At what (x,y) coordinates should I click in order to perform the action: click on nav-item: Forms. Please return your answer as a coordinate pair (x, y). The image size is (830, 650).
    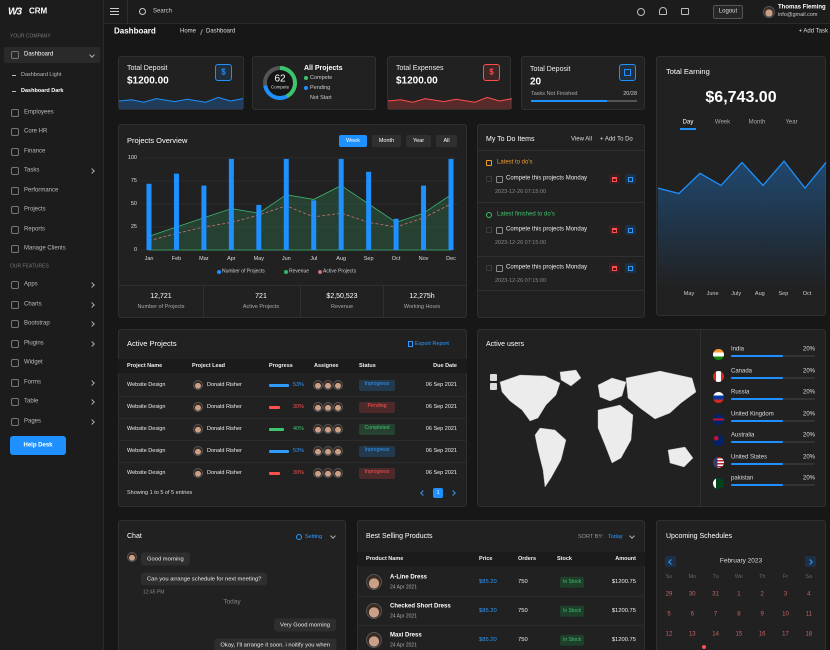
    Looking at the image, I should click on (32, 382).